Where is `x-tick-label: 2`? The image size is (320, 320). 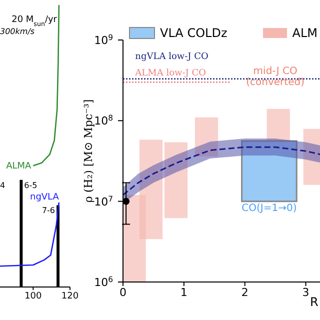
x-tick-label: 2 is located at coordinates (244, 292).